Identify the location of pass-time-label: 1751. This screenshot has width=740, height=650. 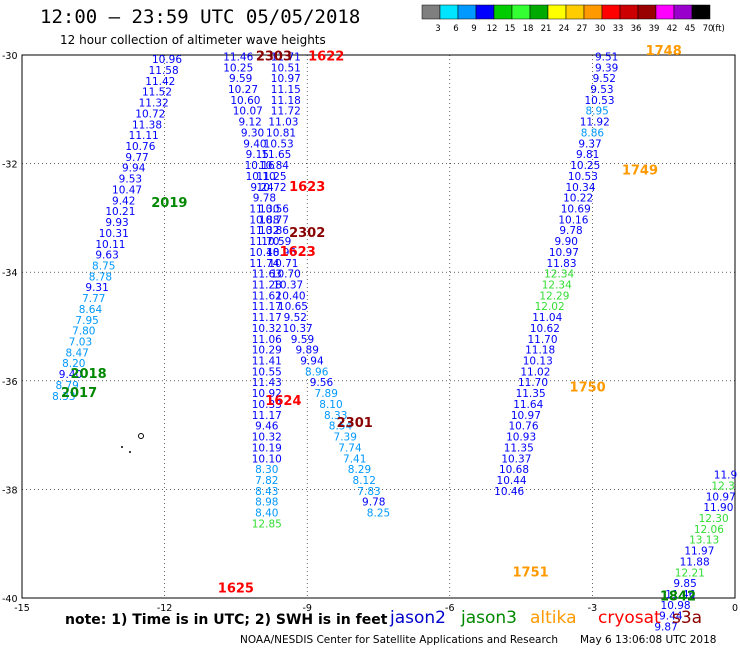
(531, 572).